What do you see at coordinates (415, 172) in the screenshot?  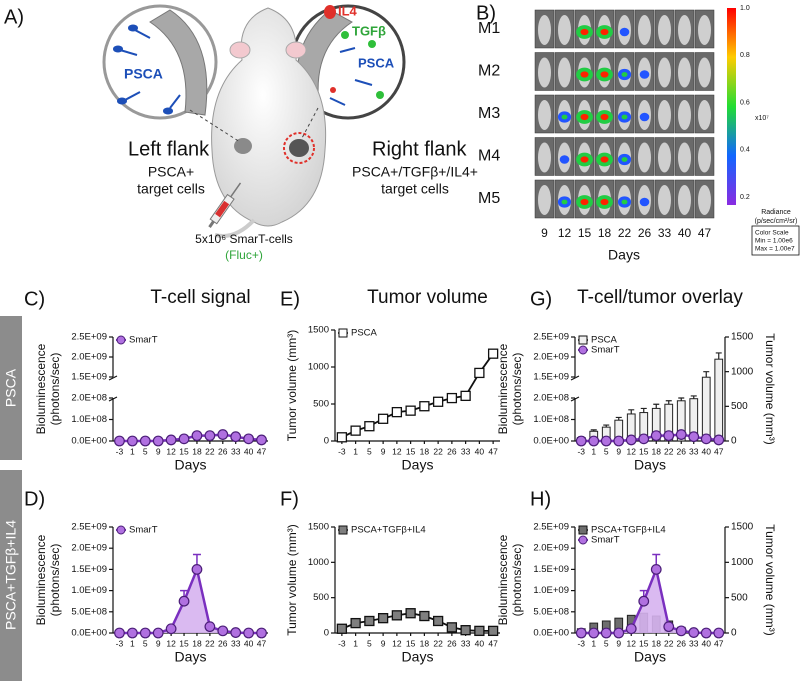 I see `flank-line: PSCA+/TGFβ+/IL4+` at bounding box center [415, 172].